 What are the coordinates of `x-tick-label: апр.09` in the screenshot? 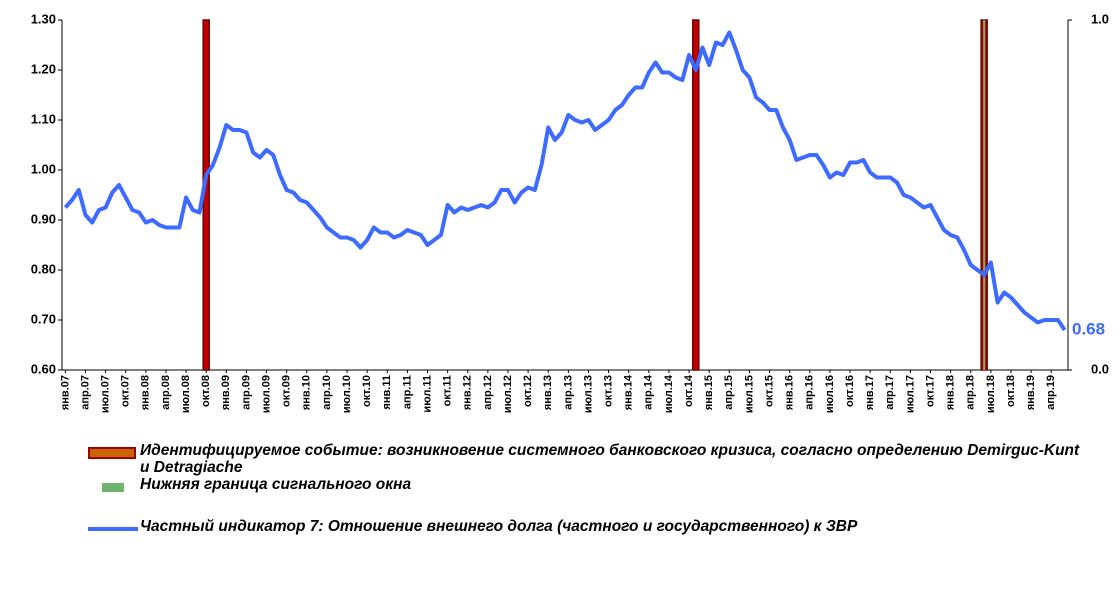 It's located at (246, 392).